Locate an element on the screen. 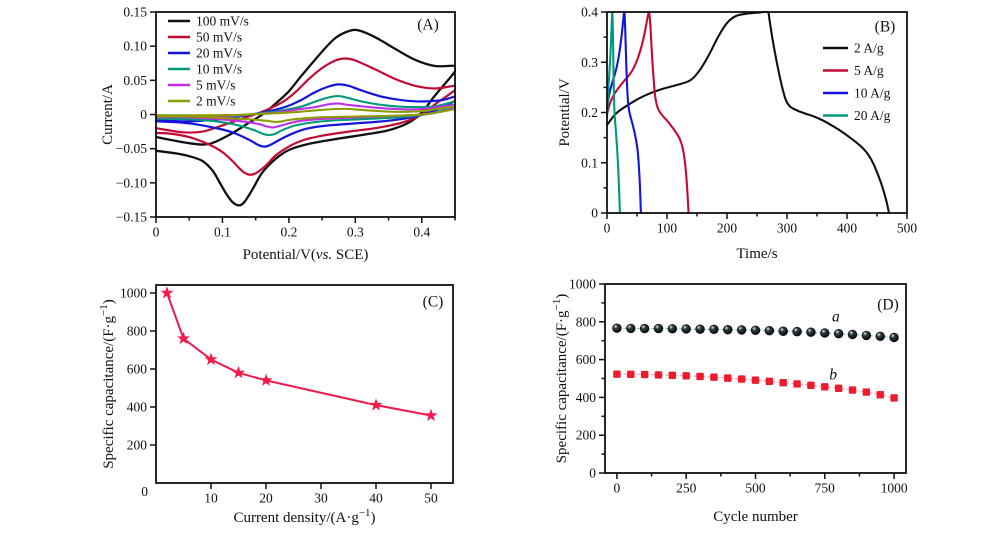 This screenshot has height=540, width=1000. legend-item: 20 A/g is located at coordinates (857, 115).